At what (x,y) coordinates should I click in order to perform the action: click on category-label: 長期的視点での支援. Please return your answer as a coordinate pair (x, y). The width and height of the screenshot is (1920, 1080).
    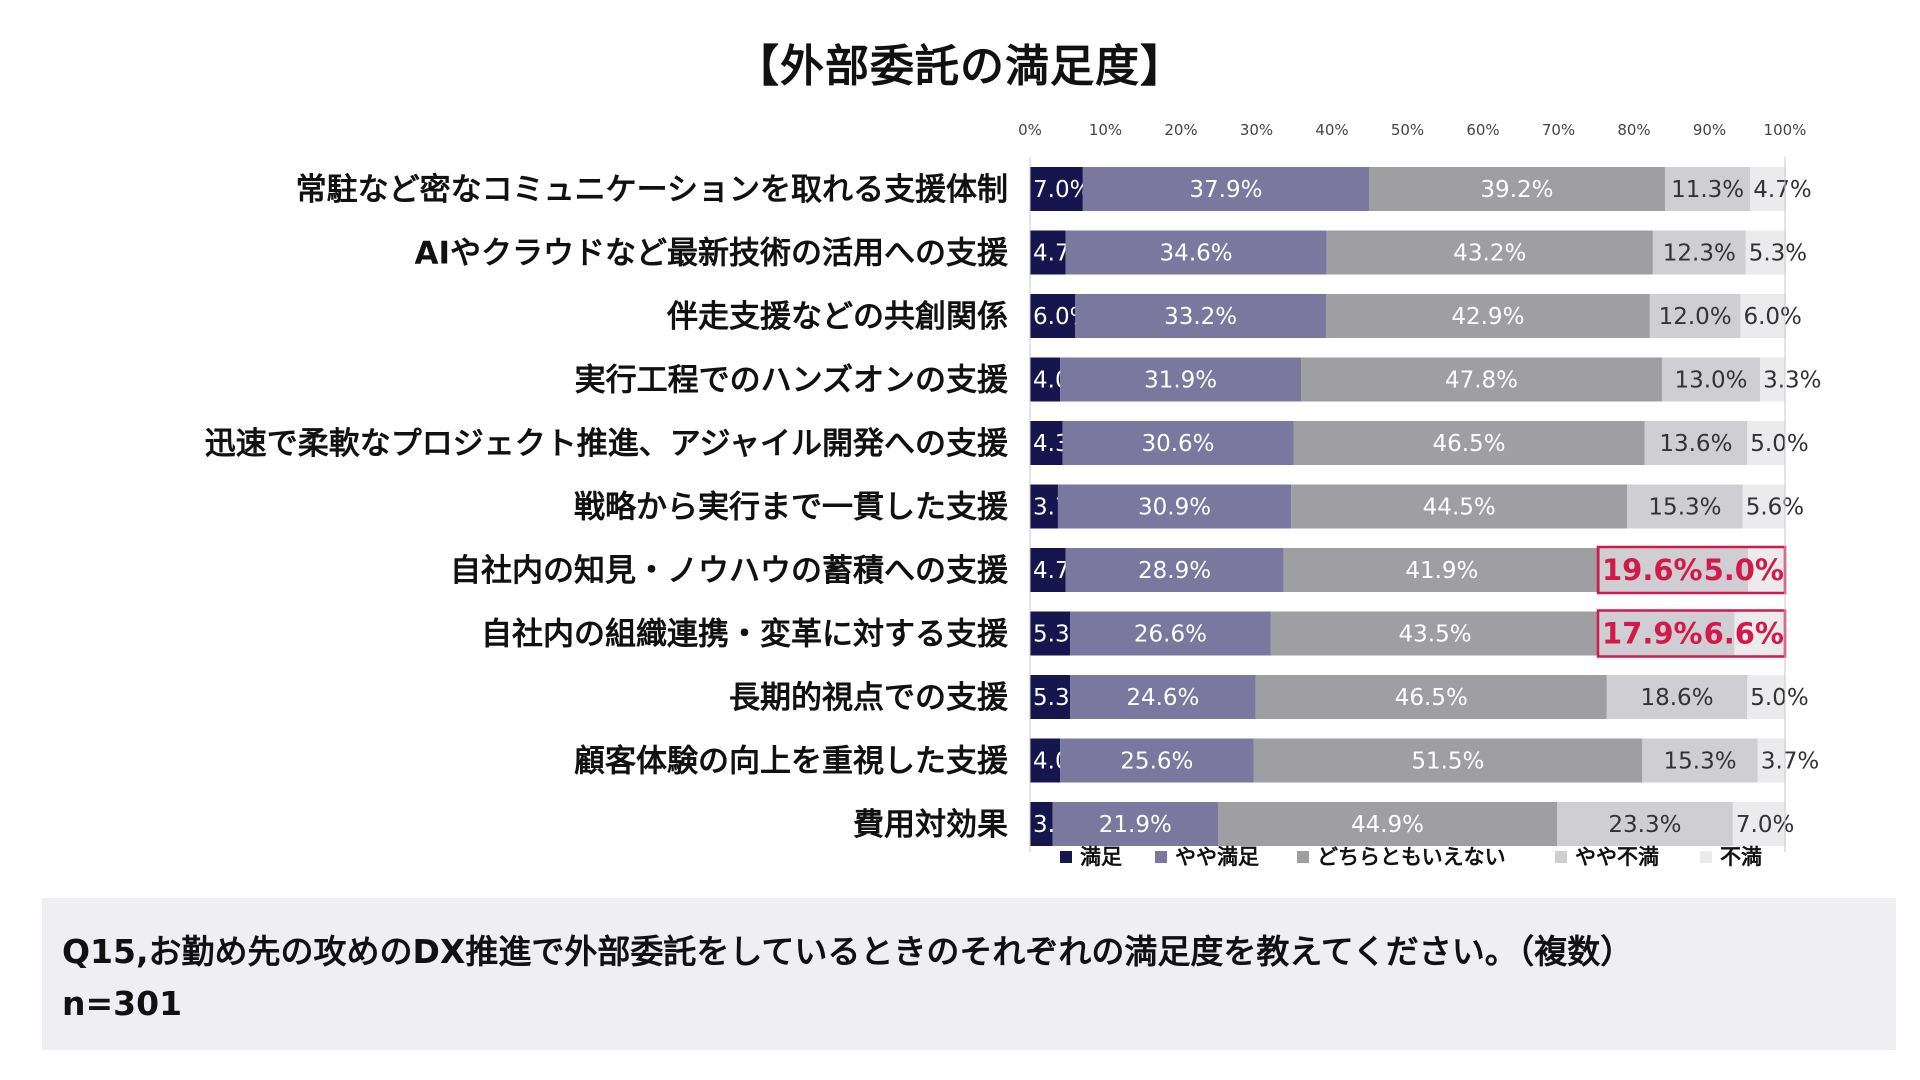
    Looking at the image, I should click on (869, 698).